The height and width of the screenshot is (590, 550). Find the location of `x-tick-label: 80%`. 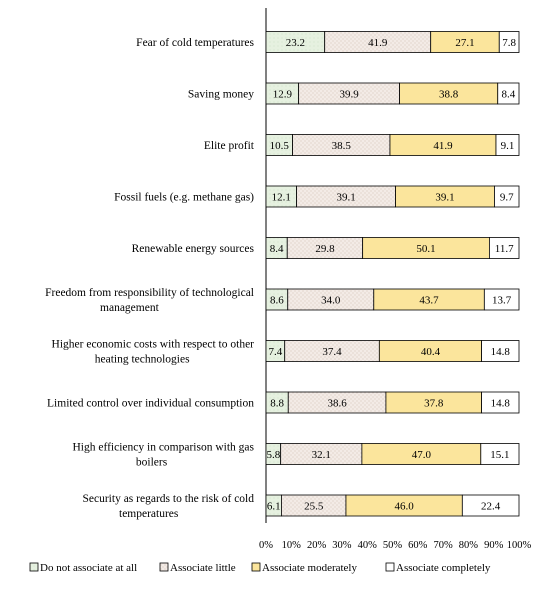

x-tick-label: 80% is located at coordinates (469, 545).